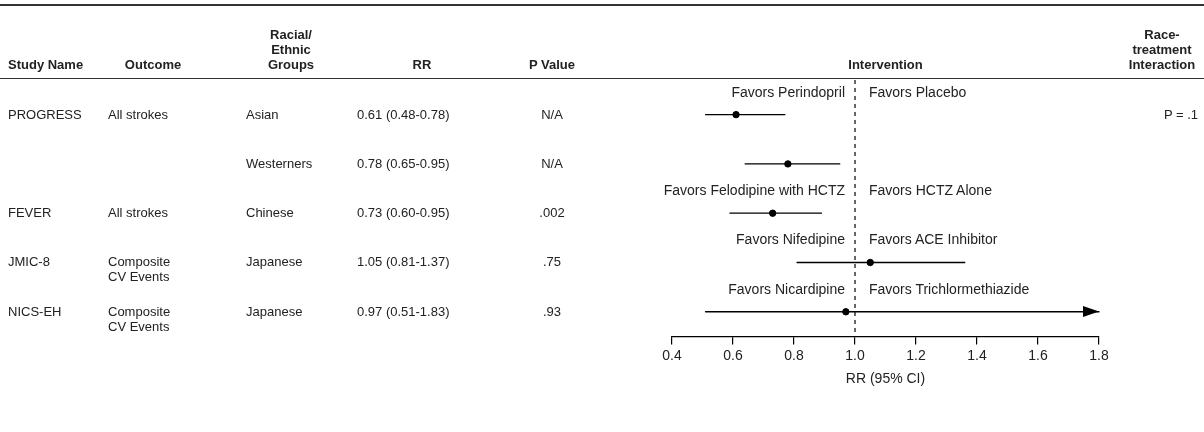 The height and width of the screenshot is (432, 1204). I want to click on text: 0.97 (0.51-1.83), so click(404, 311).